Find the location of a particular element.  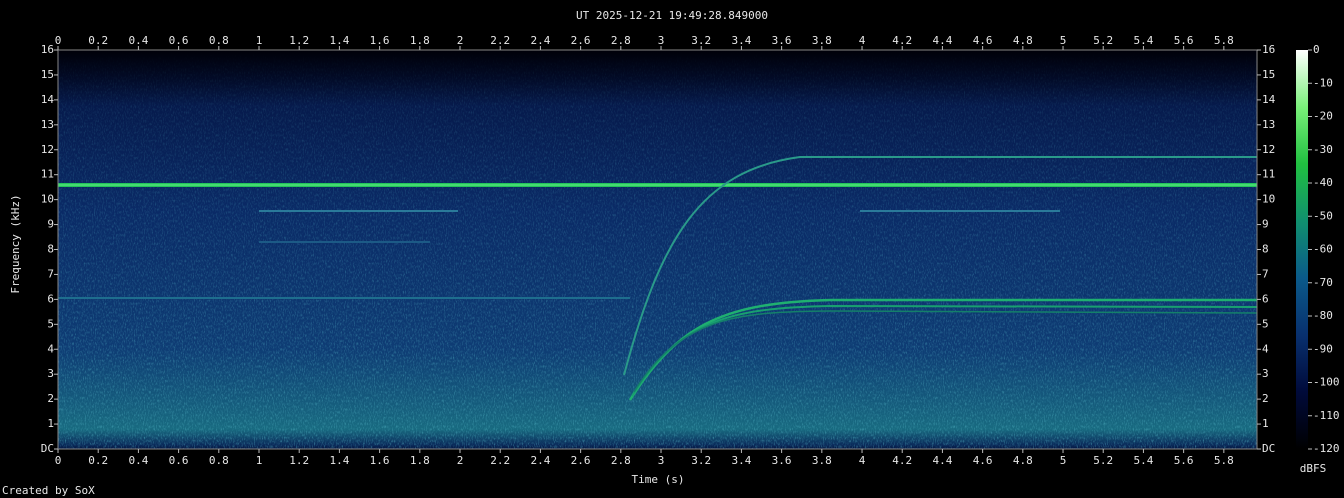

colorbar-tick-label: -120 is located at coordinates (1326, 448).